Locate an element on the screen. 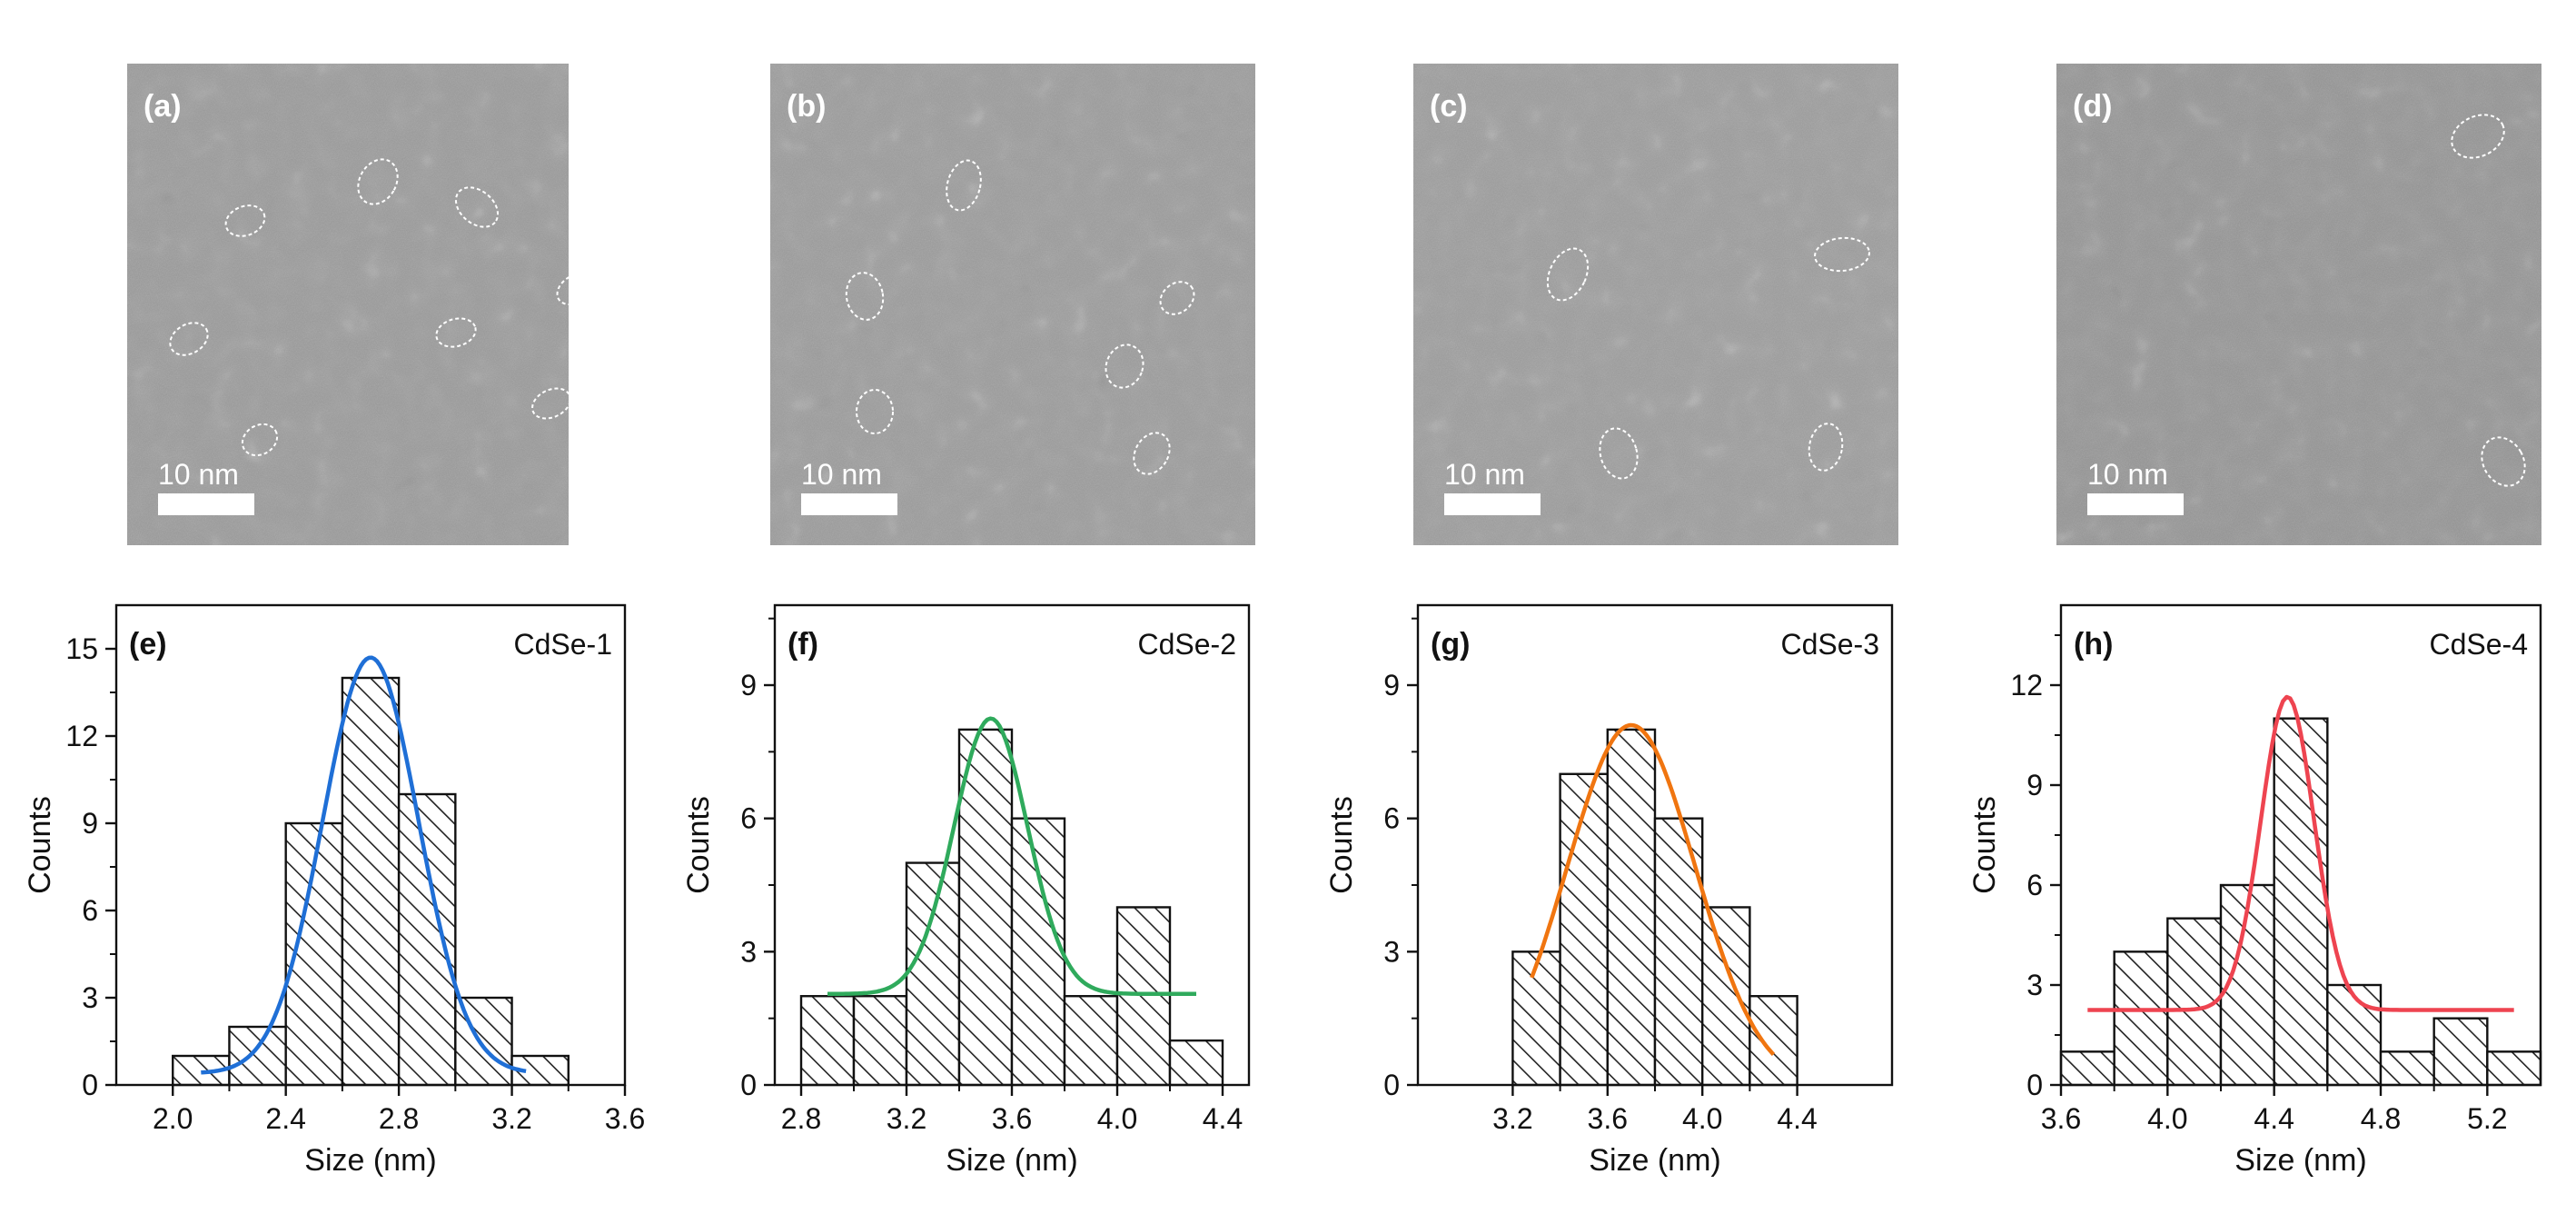 The image size is (2576, 1214). tem-panel-a: (a) 10 nm is located at coordinates (361, 304).